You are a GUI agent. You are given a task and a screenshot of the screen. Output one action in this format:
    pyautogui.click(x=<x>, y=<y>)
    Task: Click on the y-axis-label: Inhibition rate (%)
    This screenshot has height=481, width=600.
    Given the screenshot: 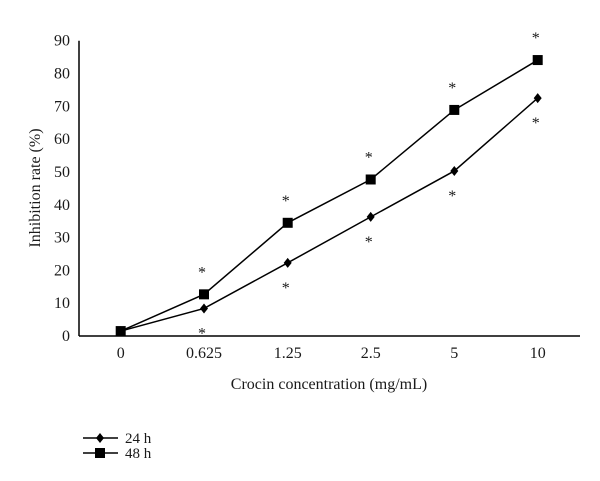 What is the action you would take?
    pyautogui.click(x=35, y=187)
    